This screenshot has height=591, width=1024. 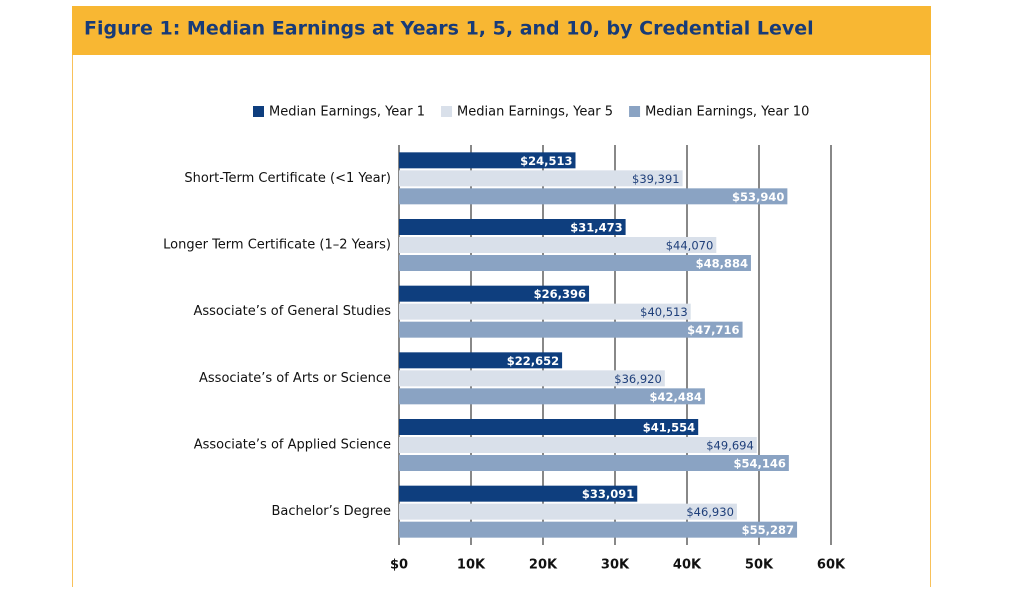 What do you see at coordinates (287, 178) in the screenshot?
I see `category-label: Short-Term Certificate (<1 Year)` at bounding box center [287, 178].